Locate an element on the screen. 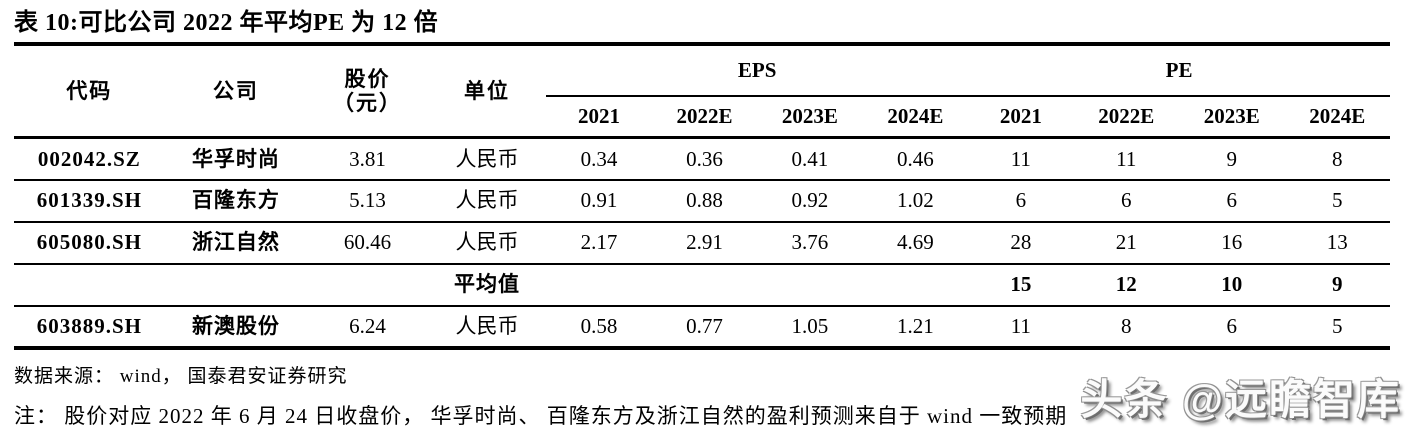 Image resolution: width=1407 pixels, height=430 pixels. pe-2021: 28 is located at coordinates (1021, 242).